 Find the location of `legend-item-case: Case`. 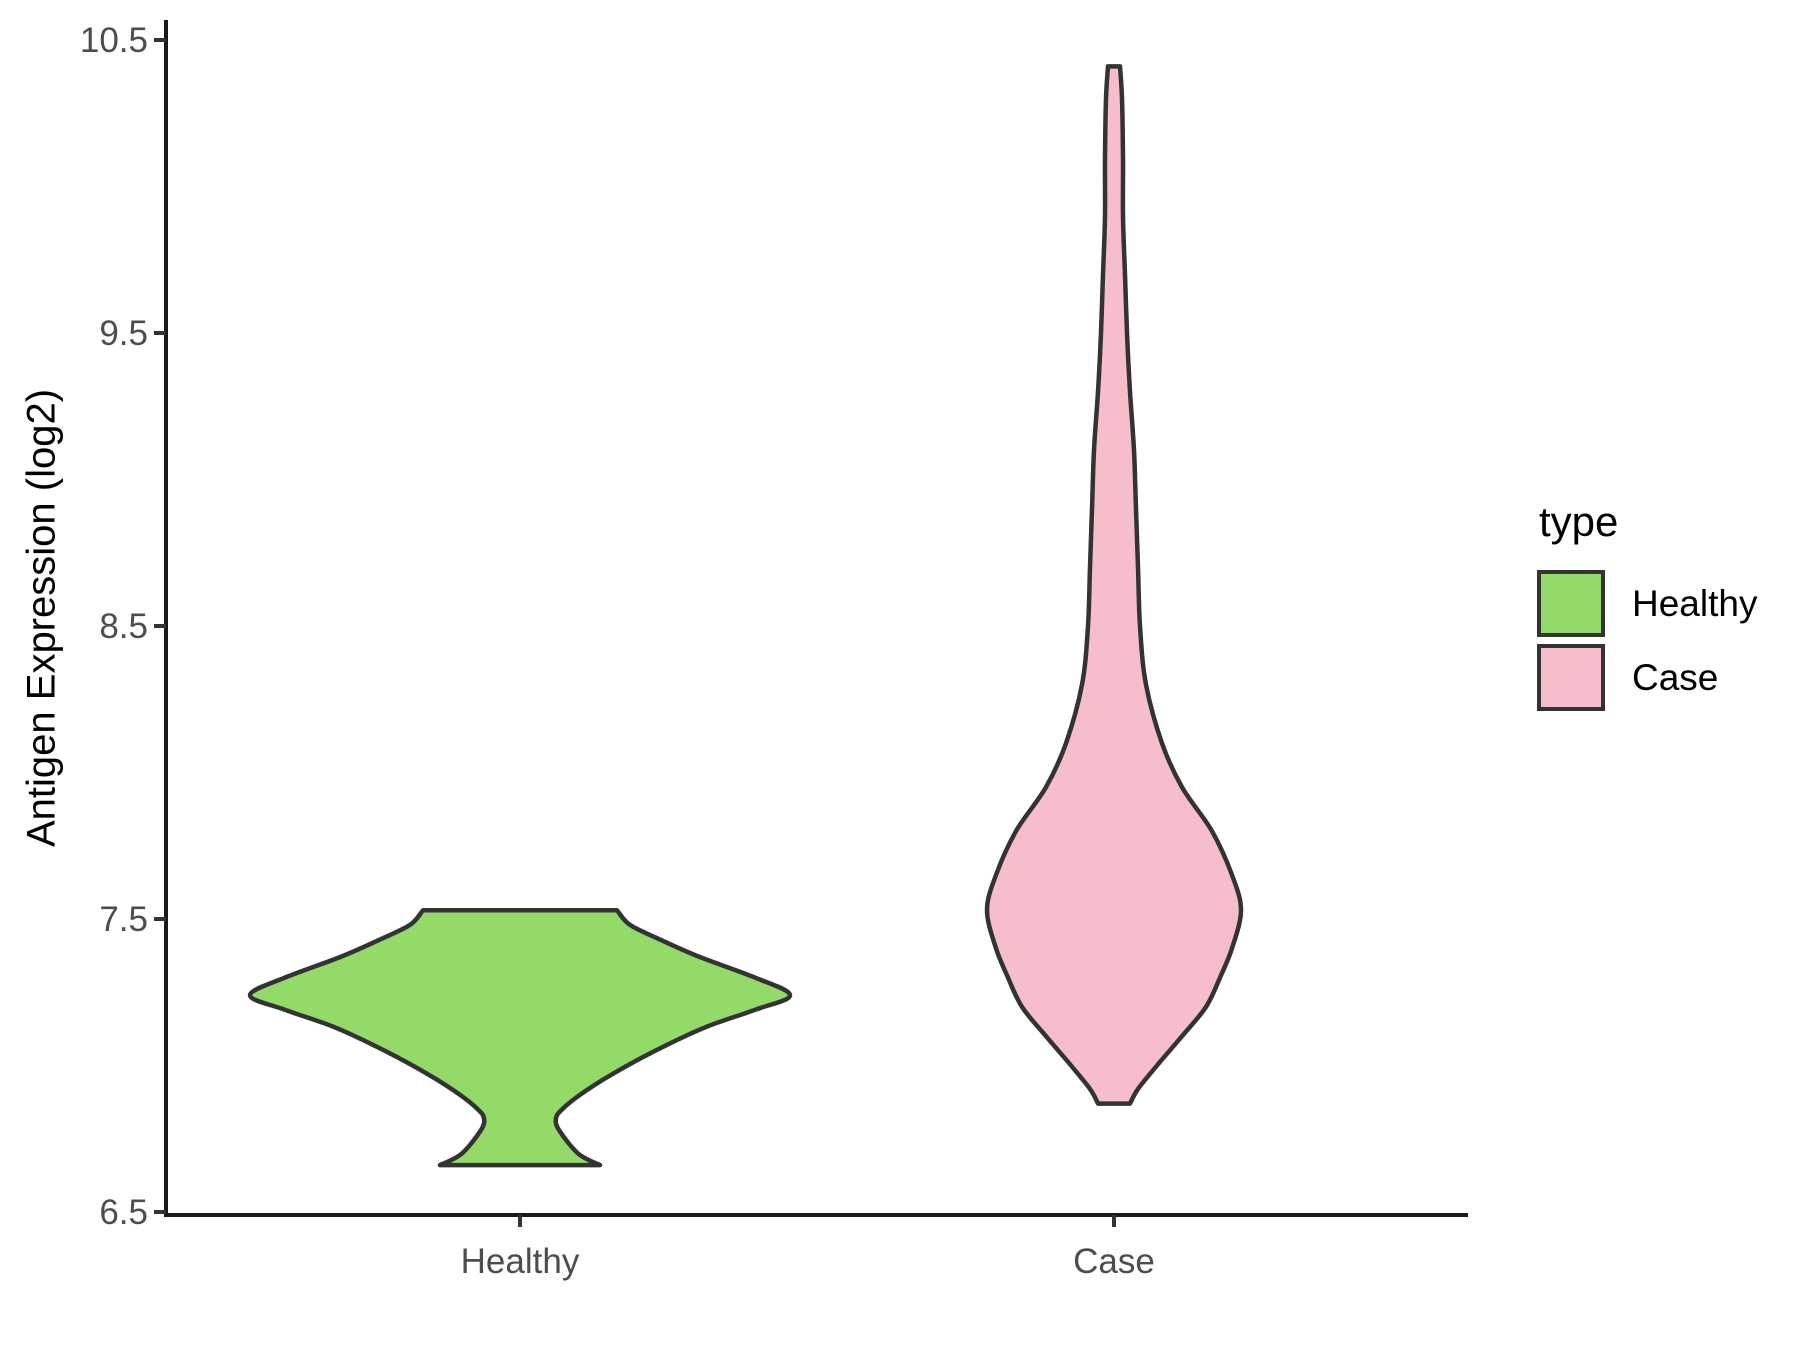

legend-item-case: Case is located at coordinates (1647, 677).